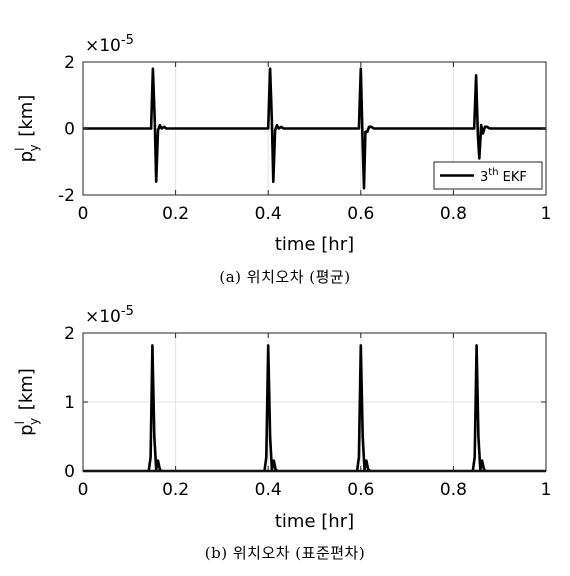 The height and width of the screenshot is (576, 570). I want to click on y-tick-label: -2, so click(66, 196).